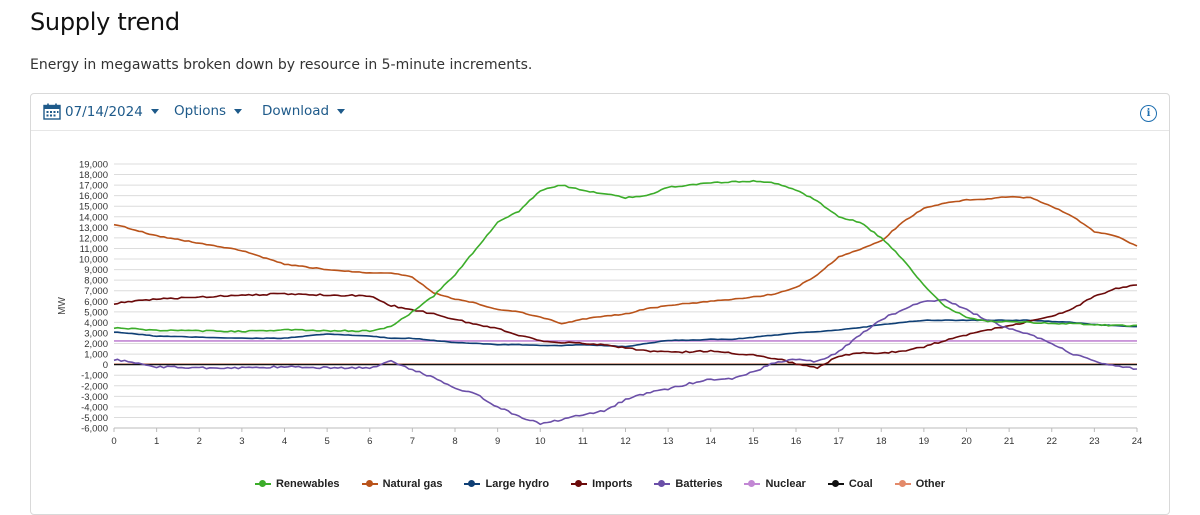 Image resolution: width=1200 pixels, height=515 pixels. I want to click on x-tick-label: 6, so click(369, 441).